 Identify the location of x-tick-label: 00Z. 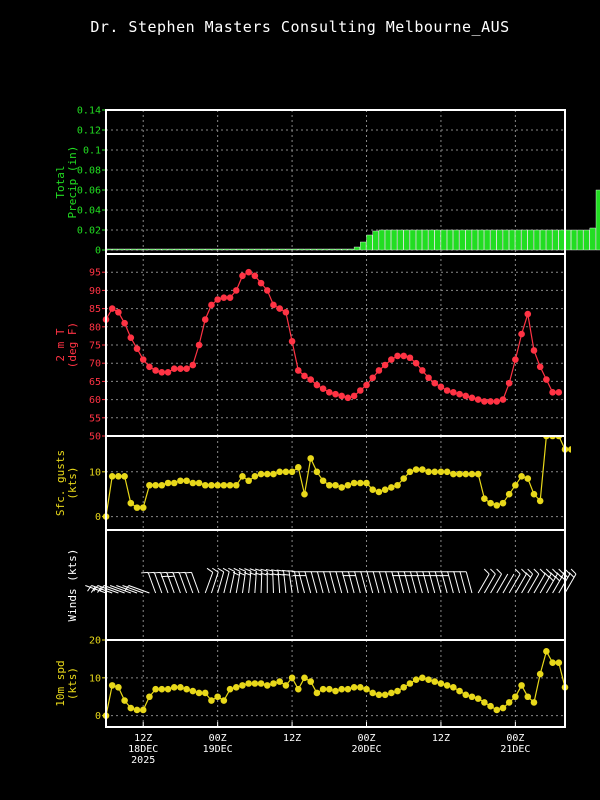
(218, 738).